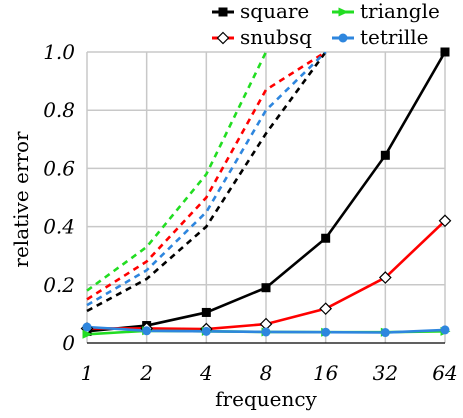 The image size is (463, 418). I want to click on triangle-point, so click(87, 334).